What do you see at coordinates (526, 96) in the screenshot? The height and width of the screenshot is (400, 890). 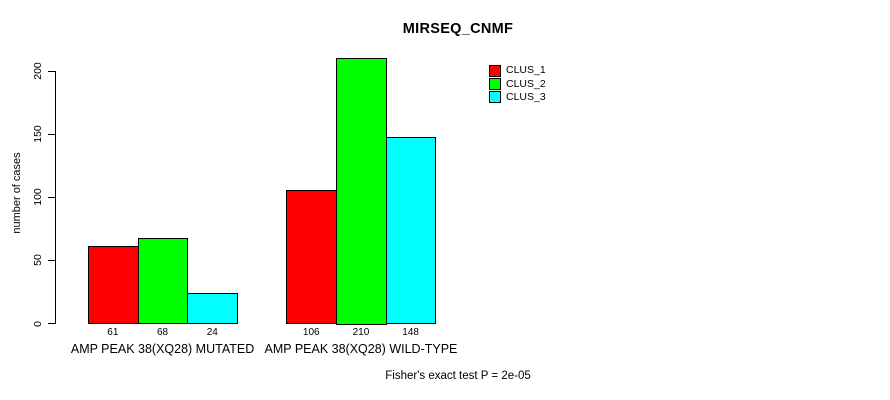 I see `legend-label: CLUS_3` at bounding box center [526, 96].